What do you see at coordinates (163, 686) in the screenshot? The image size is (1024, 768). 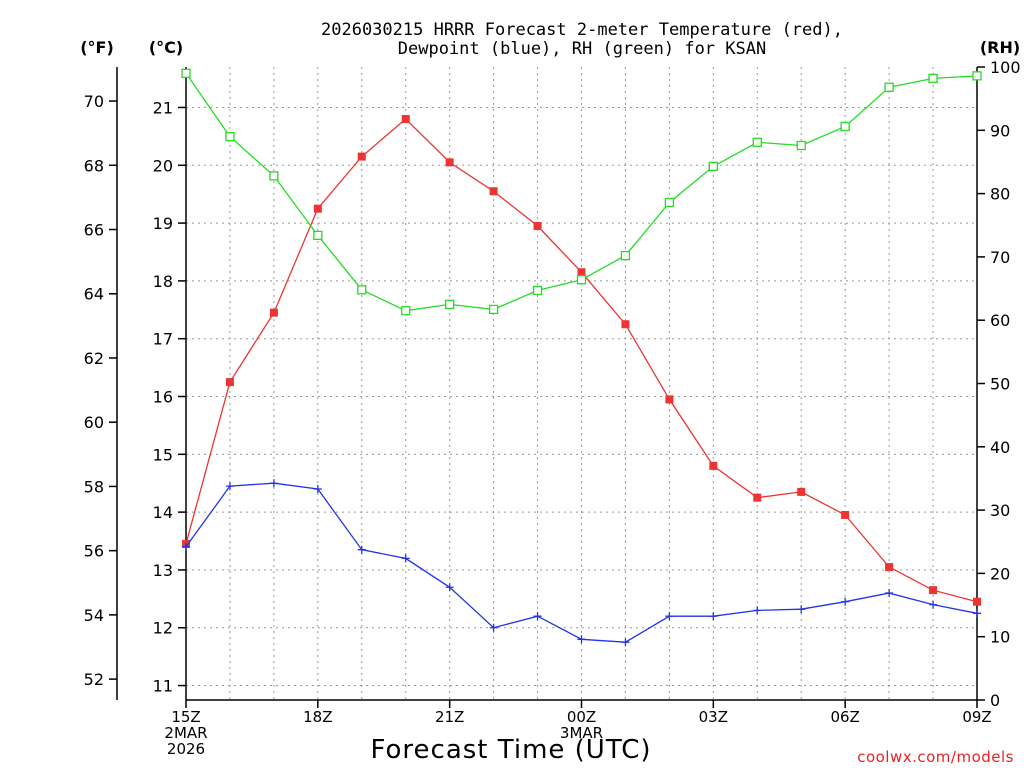 I see `celsius-tick-label: 11` at bounding box center [163, 686].